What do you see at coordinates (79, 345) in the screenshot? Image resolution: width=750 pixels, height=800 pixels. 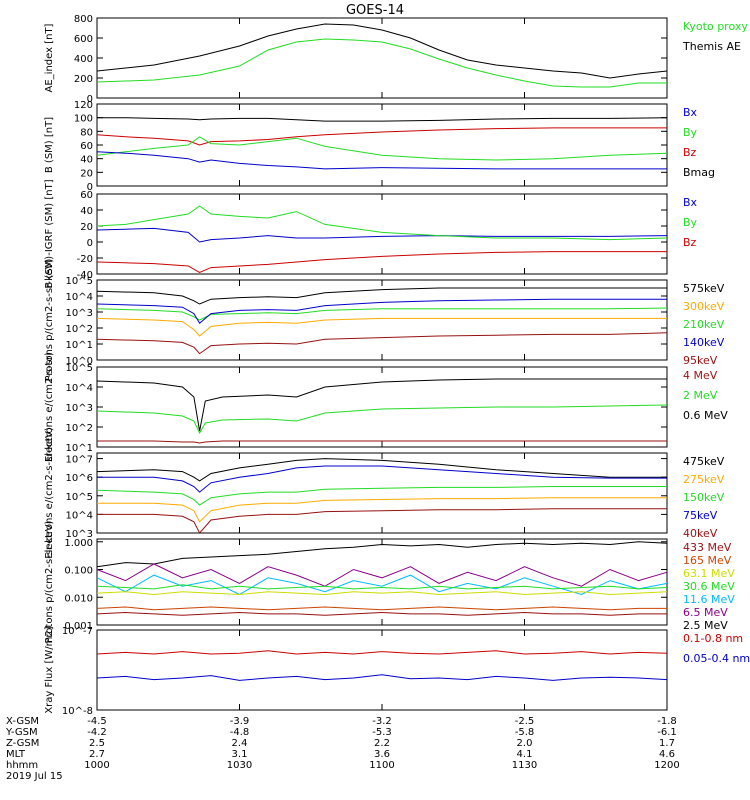 I see `y-tick-label: 10^1` at bounding box center [79, 345].